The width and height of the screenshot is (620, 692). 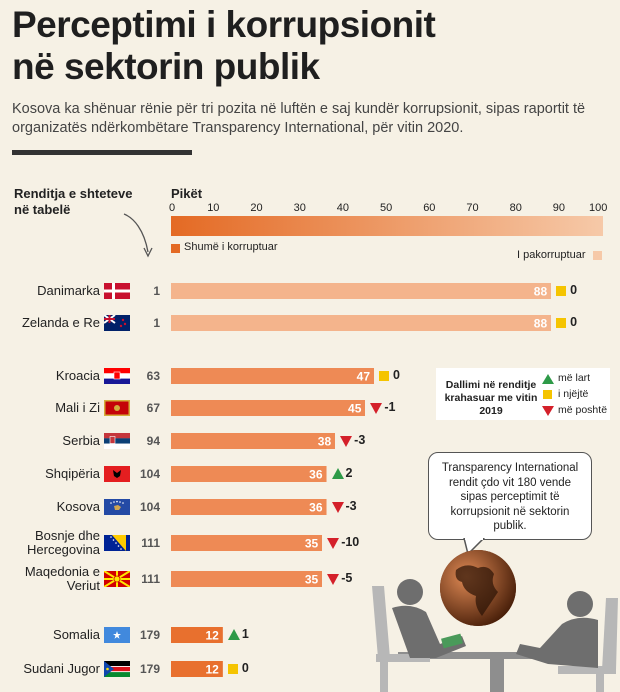 I want to click on tick-label: 20, so click(x=256, y=208).